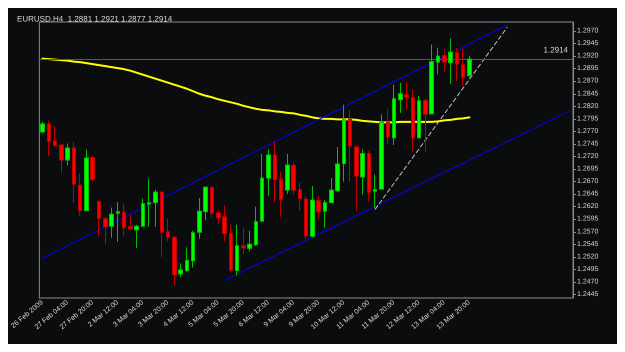  What do you see at coordinates (95, 19) in the screenshot?
I see `chart-title: EURUSD,H4 1.2881 1.2921 1.2877 1.2914` at bounding box center [95, 19].